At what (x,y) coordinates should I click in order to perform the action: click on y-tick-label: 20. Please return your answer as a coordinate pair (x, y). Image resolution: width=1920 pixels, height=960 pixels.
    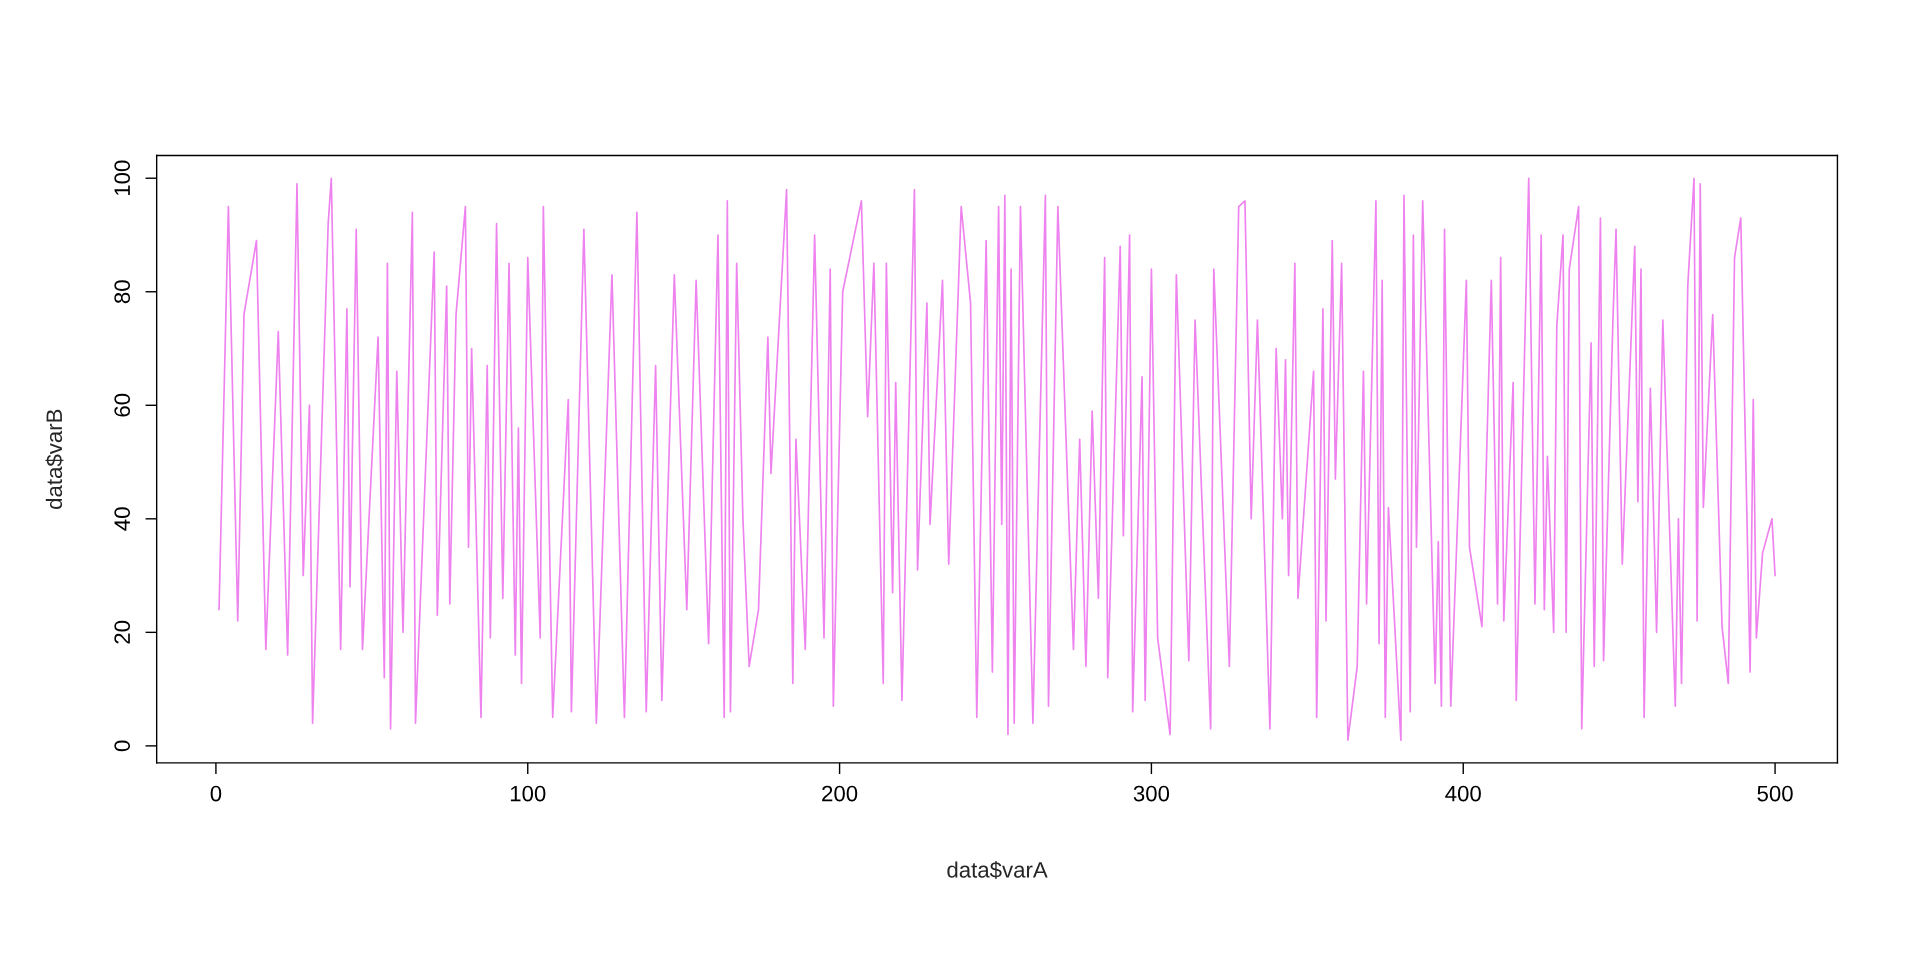
    Looking at the image, I should click on (122, 632).